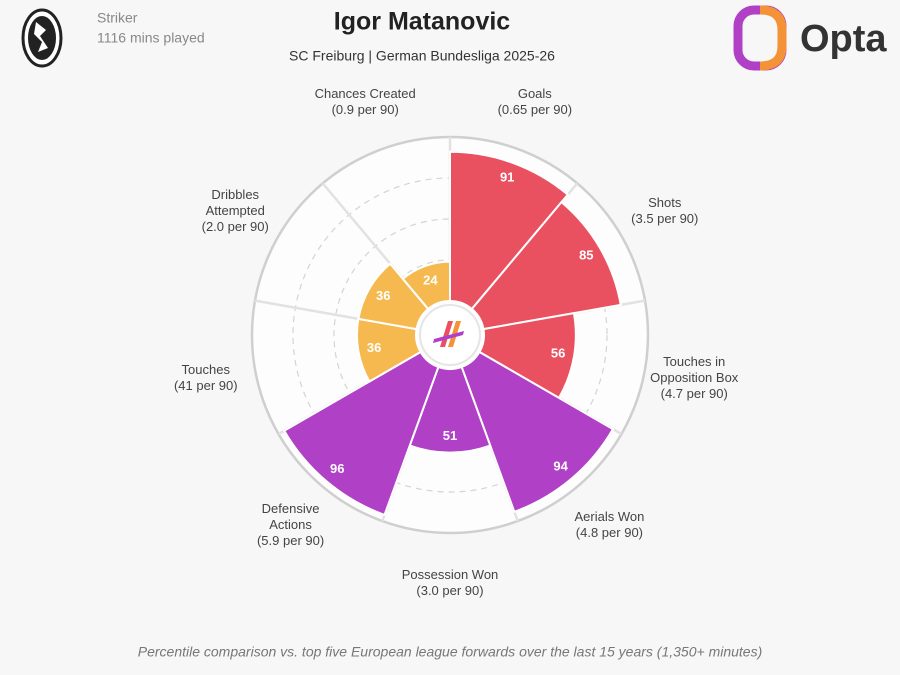 The image size is (900, 675). I want to click on category-label: Defensive Actions (5.9 per 90), so click(290, 525).